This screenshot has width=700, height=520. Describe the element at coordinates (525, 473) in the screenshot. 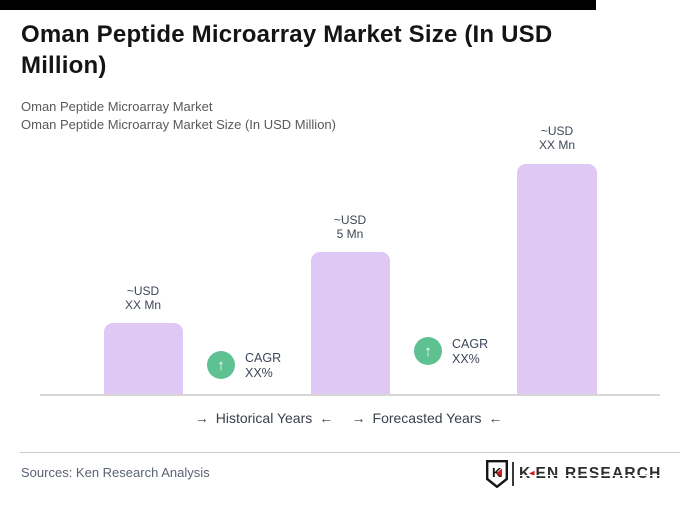

I see `wordmark-k: K` at that location.